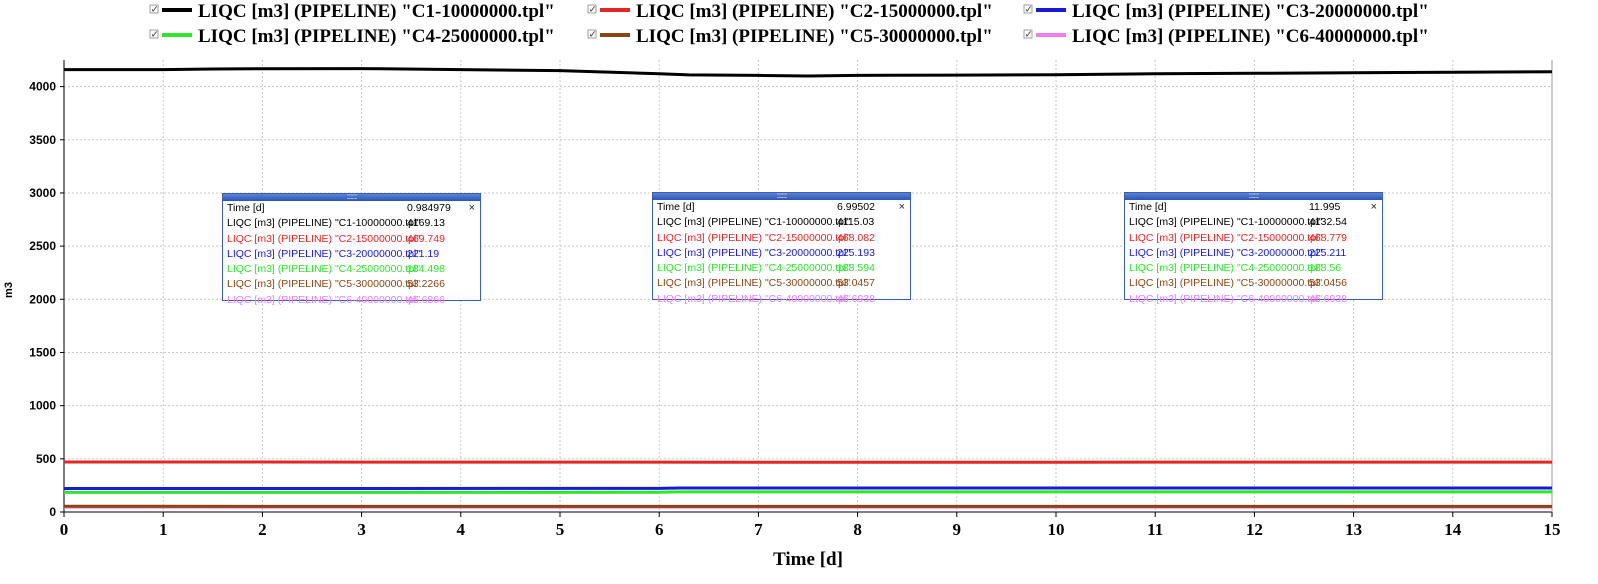  Describe the element at coordinates (423, 253) in the screenshot. I see `tooltip-row-value: 221.19` at that location.